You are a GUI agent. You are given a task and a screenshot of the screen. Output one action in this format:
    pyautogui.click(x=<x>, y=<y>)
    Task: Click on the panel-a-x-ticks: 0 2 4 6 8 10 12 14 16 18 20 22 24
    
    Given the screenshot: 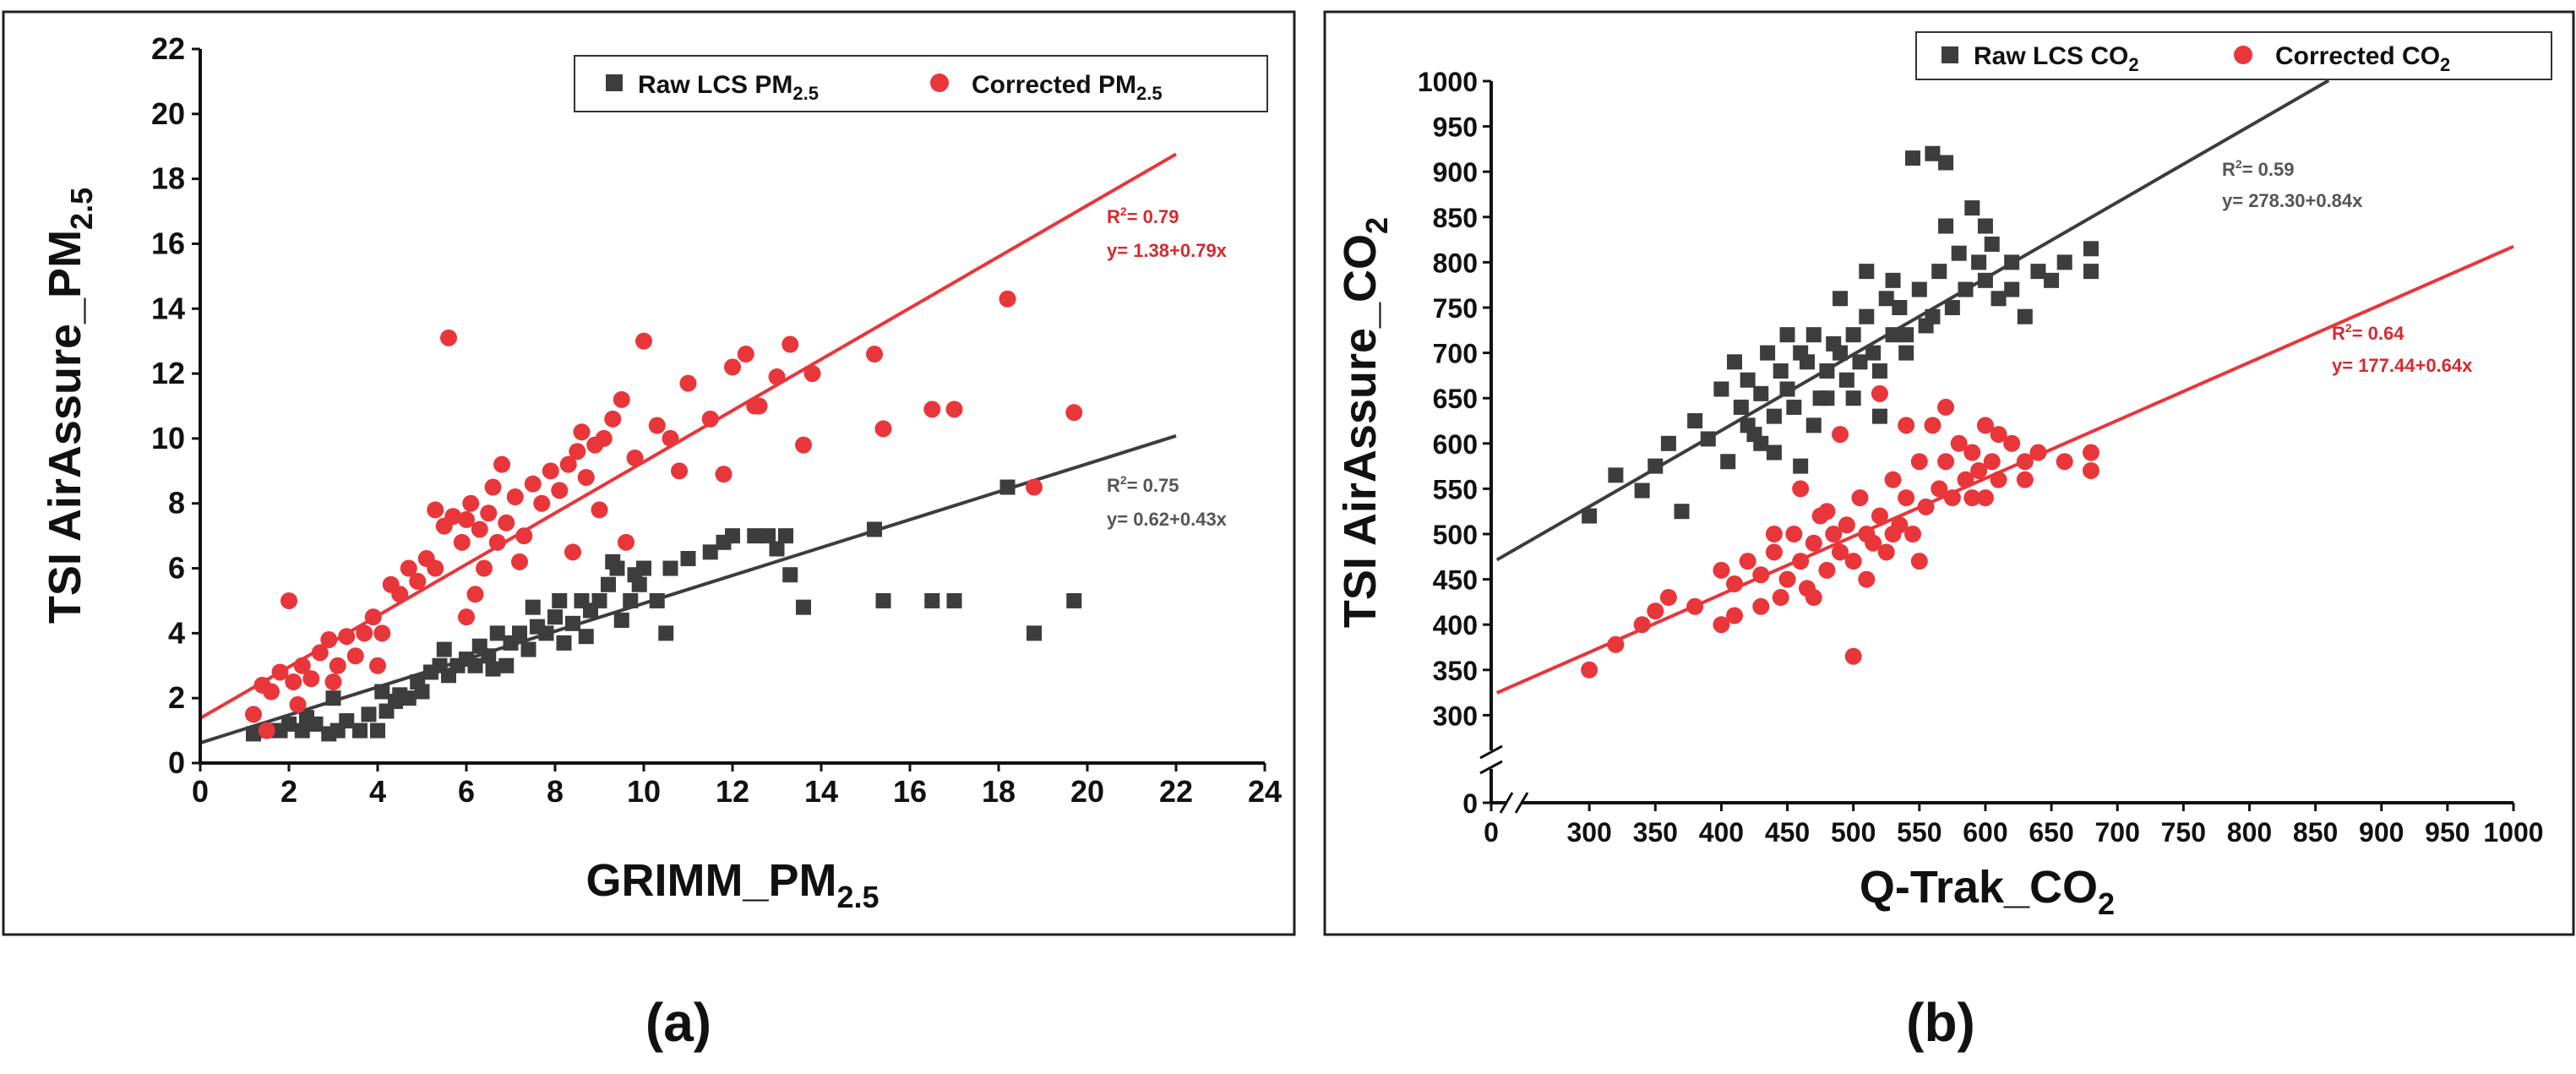 What is the action you would take?
    pyautogui.click(x=737, y=786)
    